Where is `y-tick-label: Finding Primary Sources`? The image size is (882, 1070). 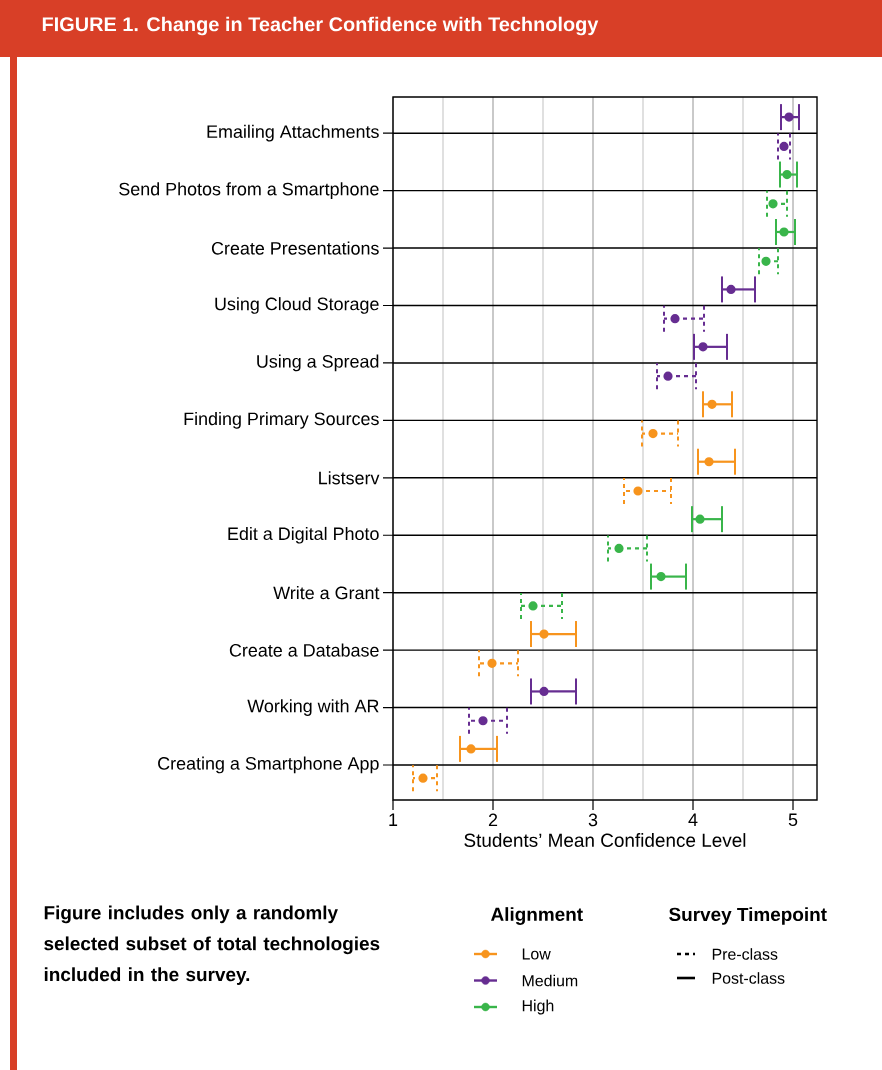 y-tick-label: Finding Primary Sources is located at coordinates (281, 420).